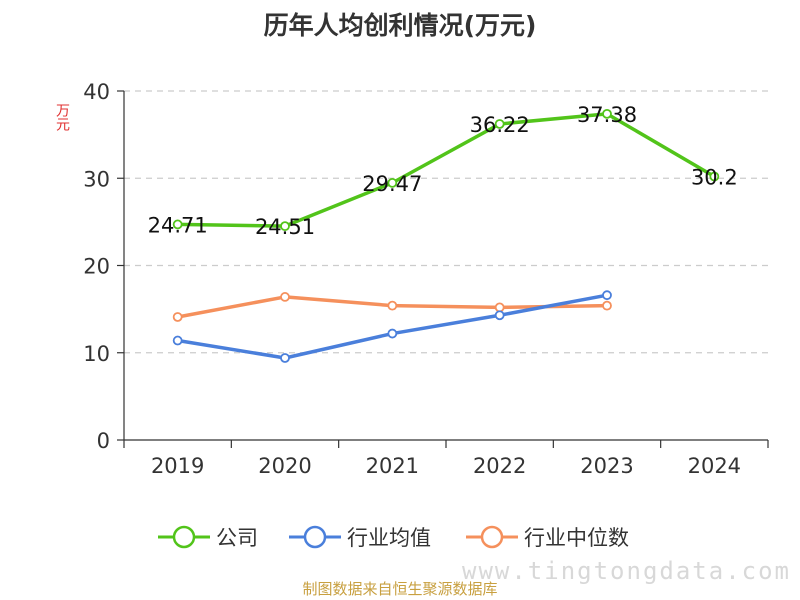 Image resolution: width=800 pixels, height=600 pixels. Describe the element at coordinates (389, 538) in the screenshot. I see `legend-label: 行业均值` at that location.